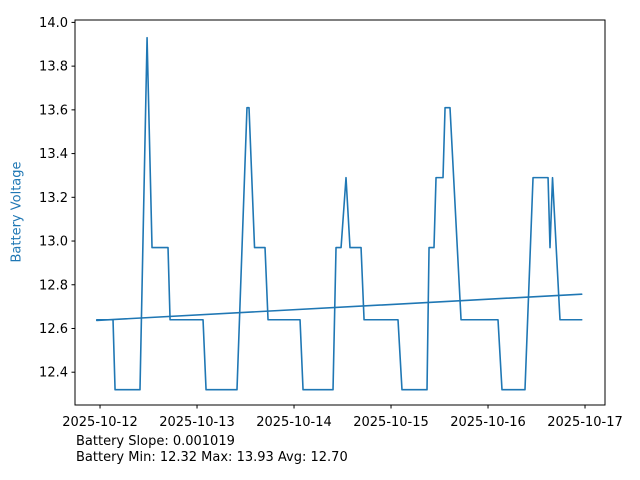  What do you see at coordinates (155, 441) in the screenshot?
I see `slope-annotation: Battery Slope: 0.001019` at bounding box center [155, 441].